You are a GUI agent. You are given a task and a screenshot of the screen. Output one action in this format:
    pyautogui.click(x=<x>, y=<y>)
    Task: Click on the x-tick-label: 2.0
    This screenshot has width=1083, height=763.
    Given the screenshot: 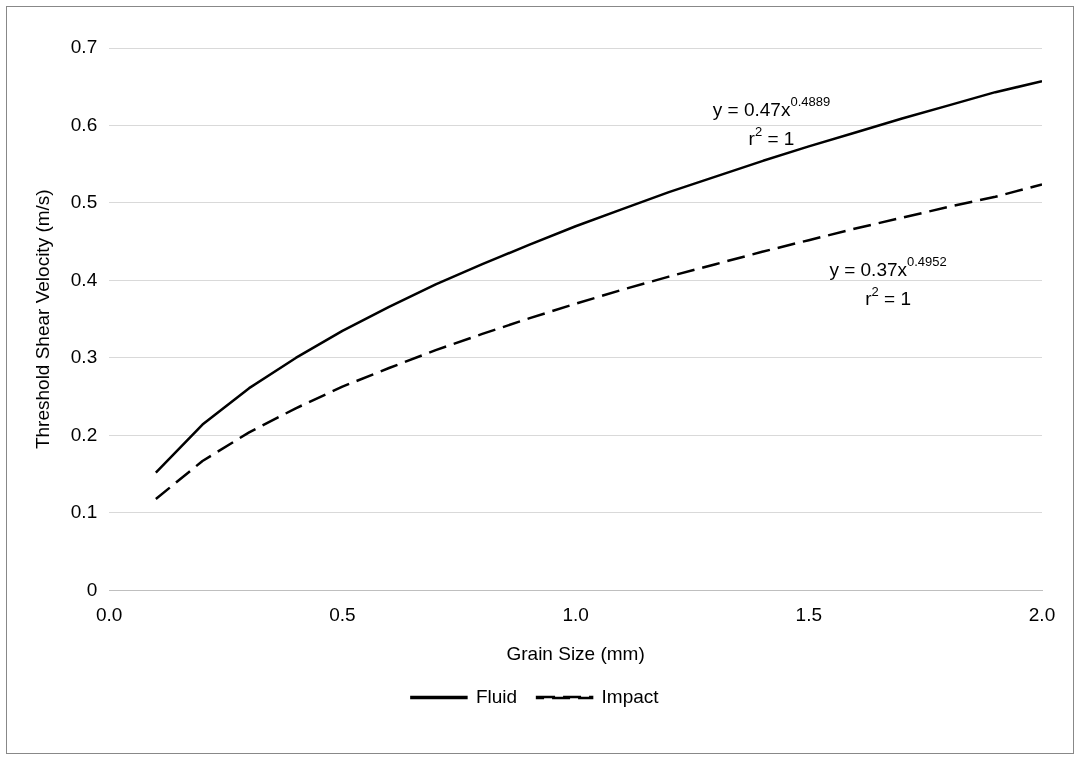 What is the action you would take?
    pyautogui.click(x=1042, y=615)
    